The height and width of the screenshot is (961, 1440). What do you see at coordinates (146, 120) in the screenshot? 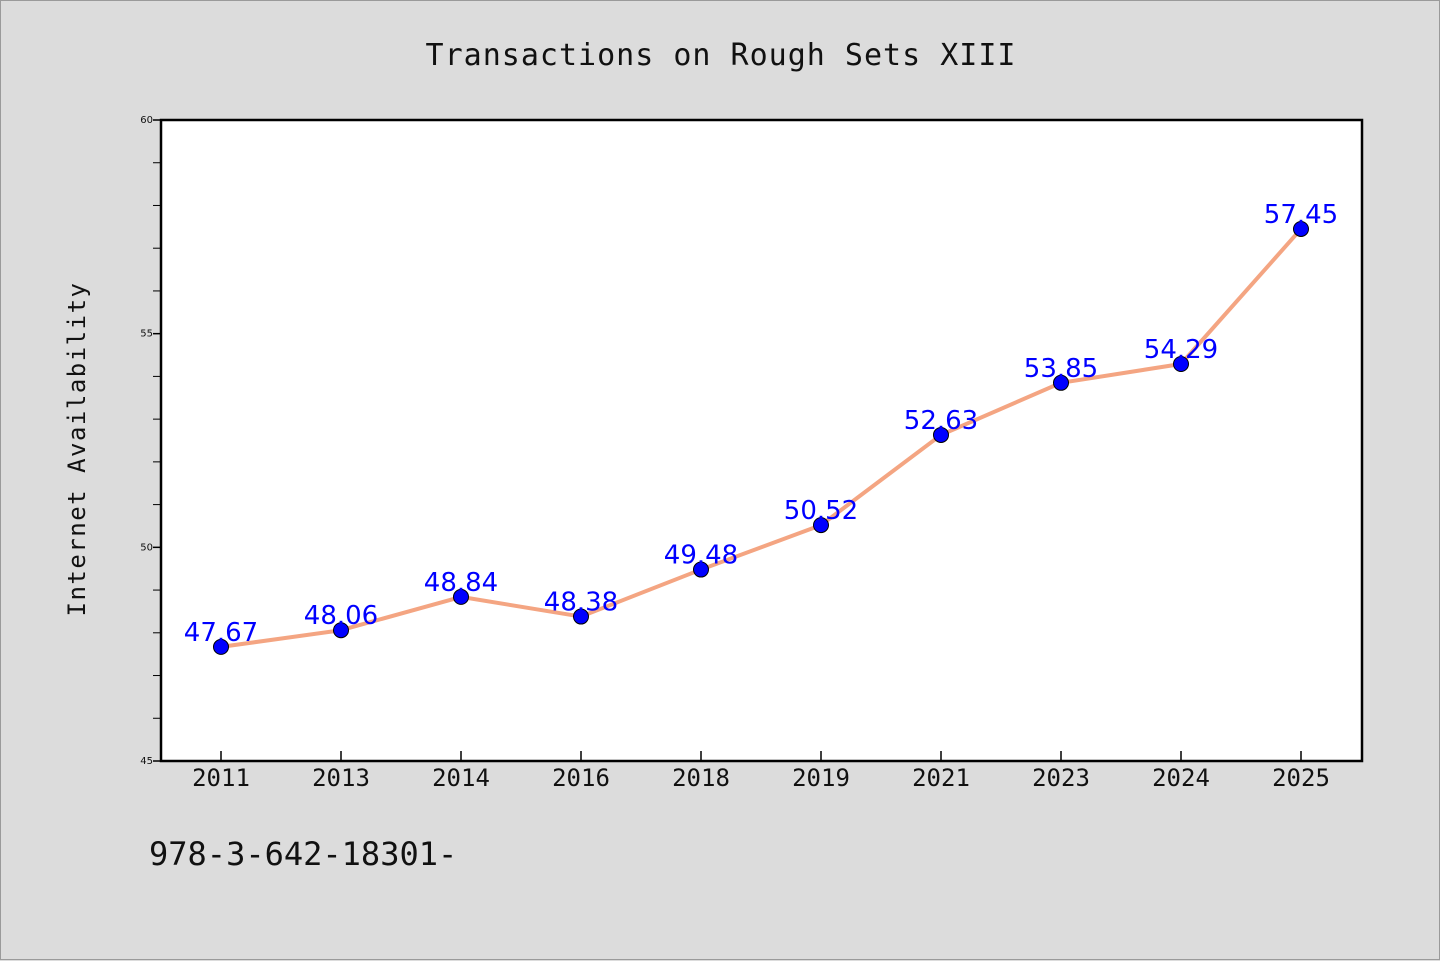
I see `y-tick-label: 60` at bounding box center [146, 120].